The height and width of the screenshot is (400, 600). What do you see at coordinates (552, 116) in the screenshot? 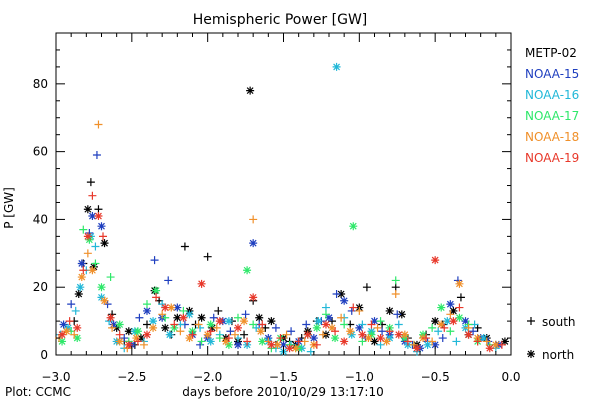
I see `legend-entry-noaa-17: NOAA-17` at bounding box center [552, 116].